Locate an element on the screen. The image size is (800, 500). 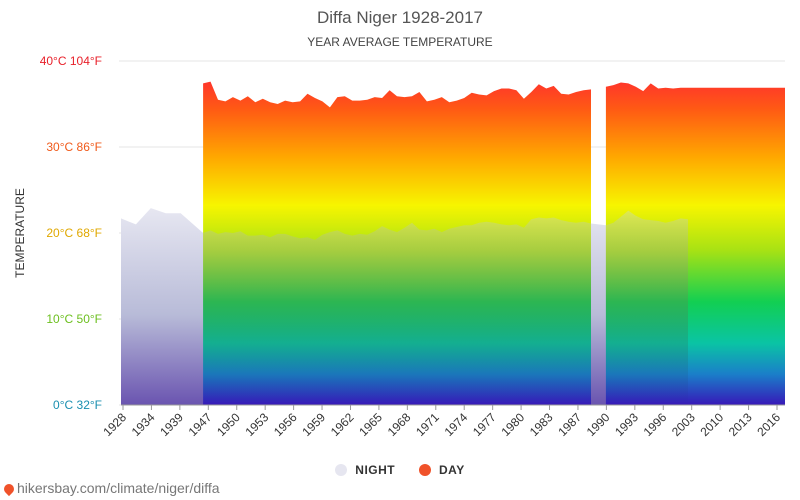
legend: NIGHT DAY is located at coordinates (400, 470).